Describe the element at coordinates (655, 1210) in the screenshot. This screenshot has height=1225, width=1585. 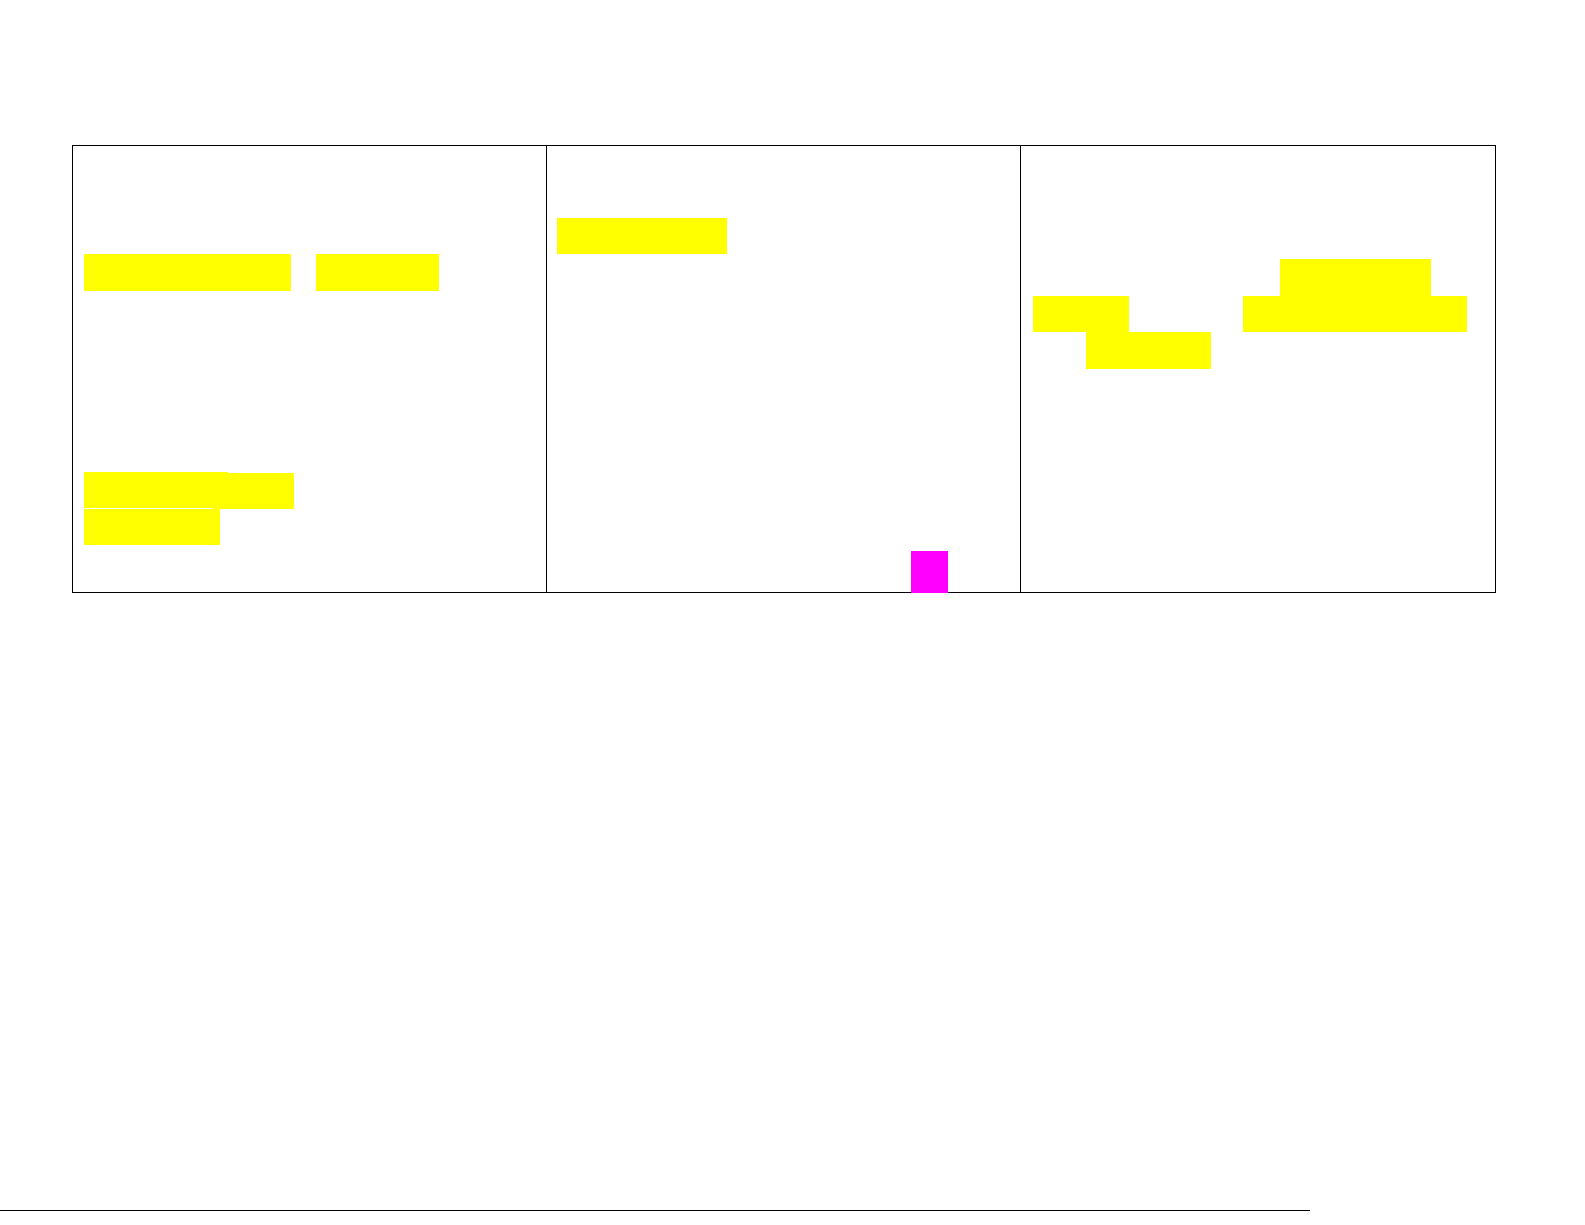
I see `footer-rule` at that location.